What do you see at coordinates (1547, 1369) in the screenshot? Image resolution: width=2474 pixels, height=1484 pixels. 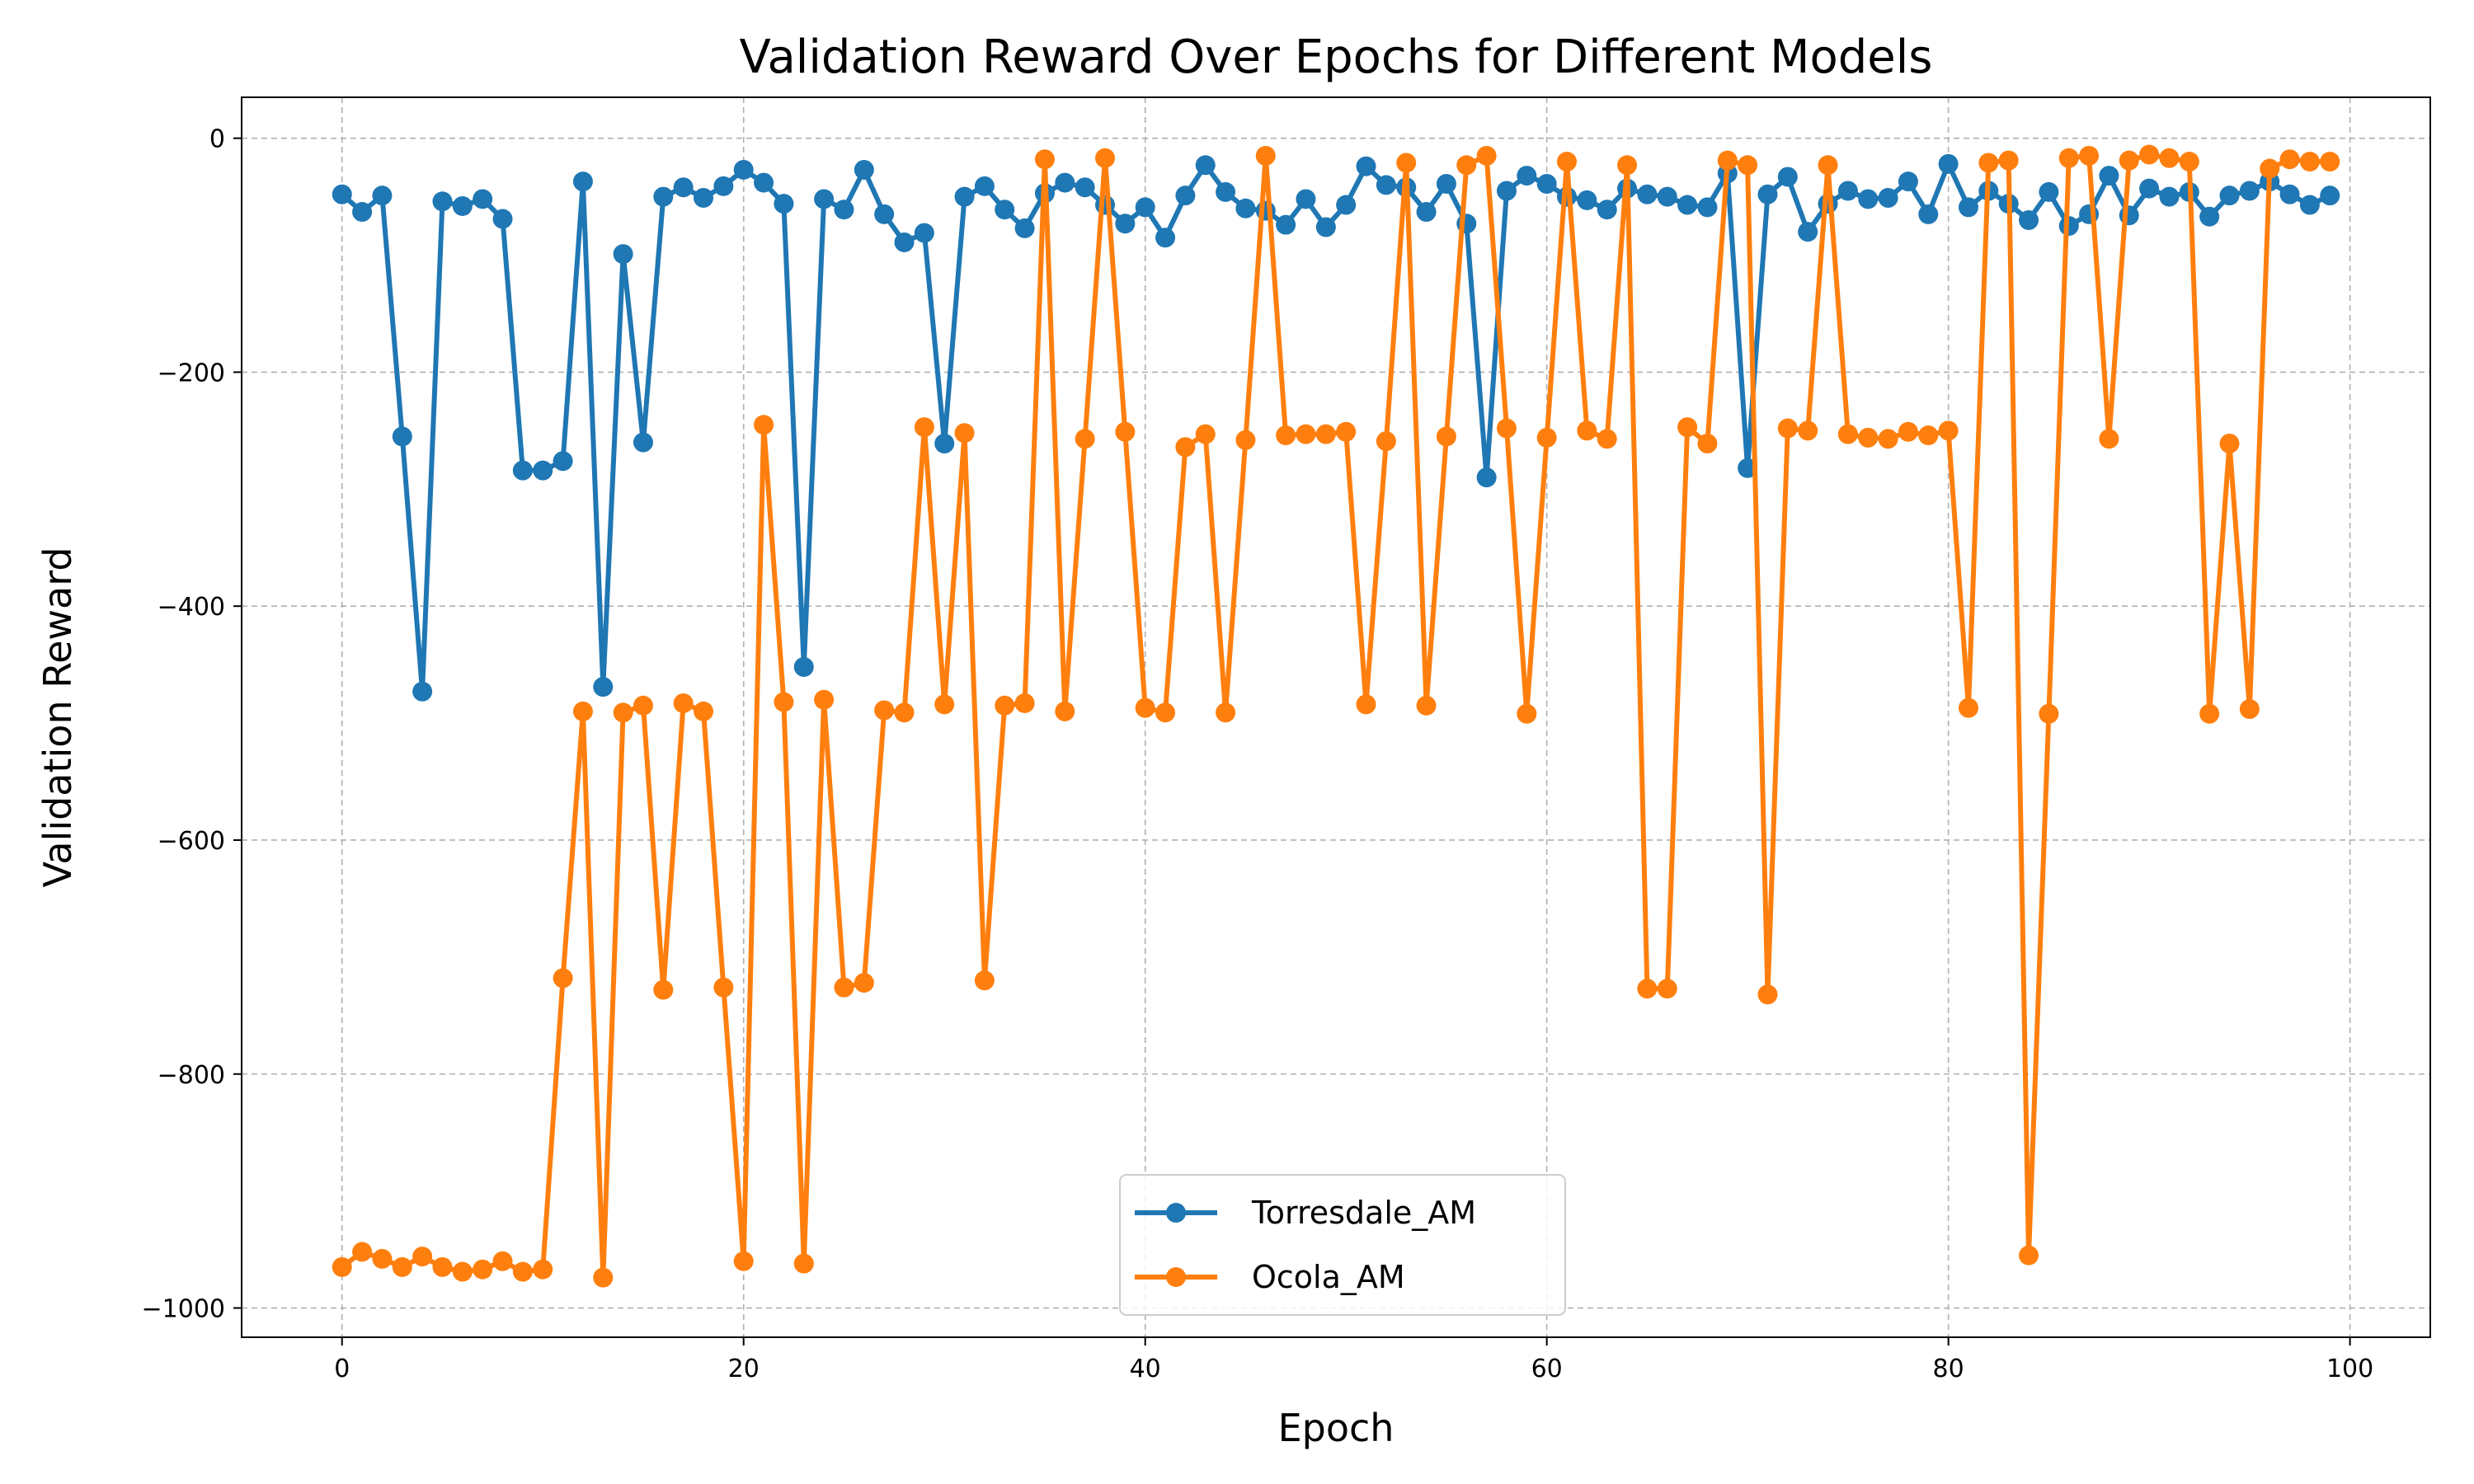 I see `x-tick-label: 60` at bounding box center [1547, 1369].